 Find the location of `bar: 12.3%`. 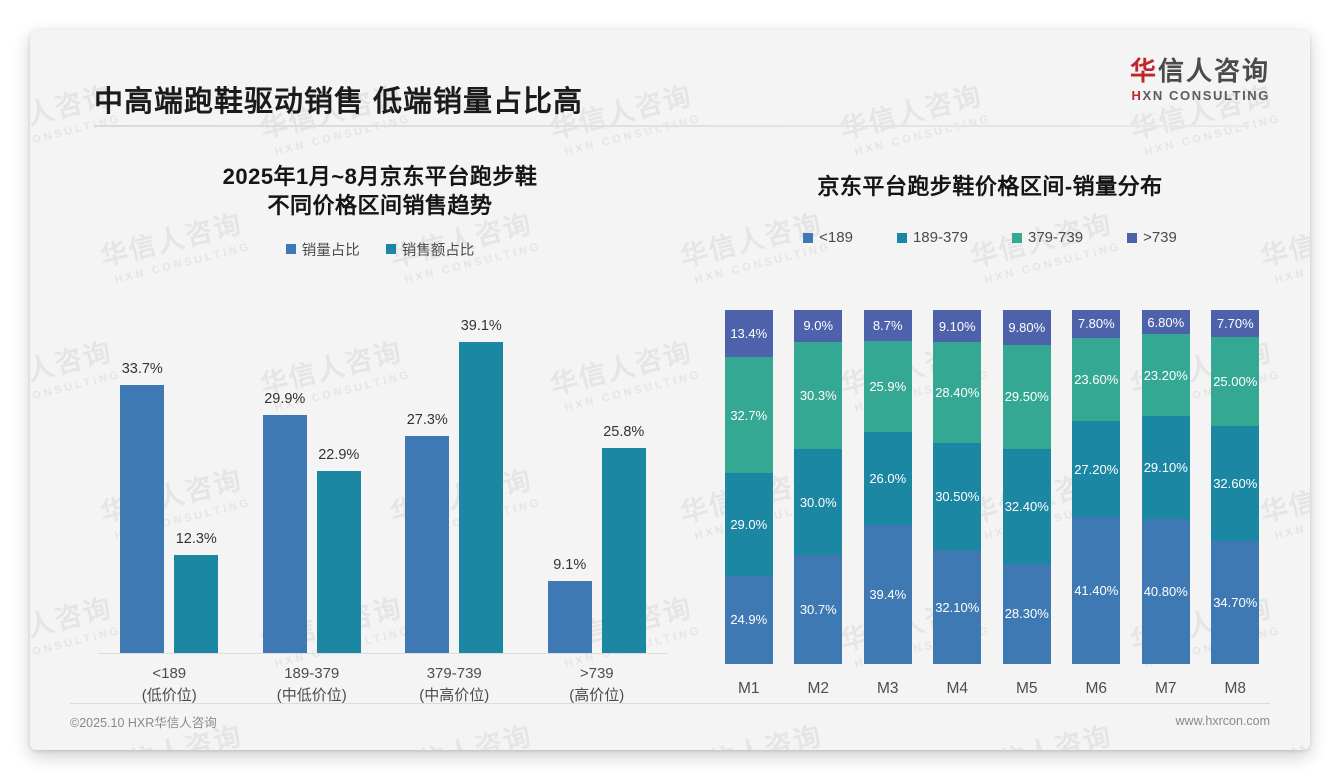

bar: 12.3% is located at coordinates (196, 592).